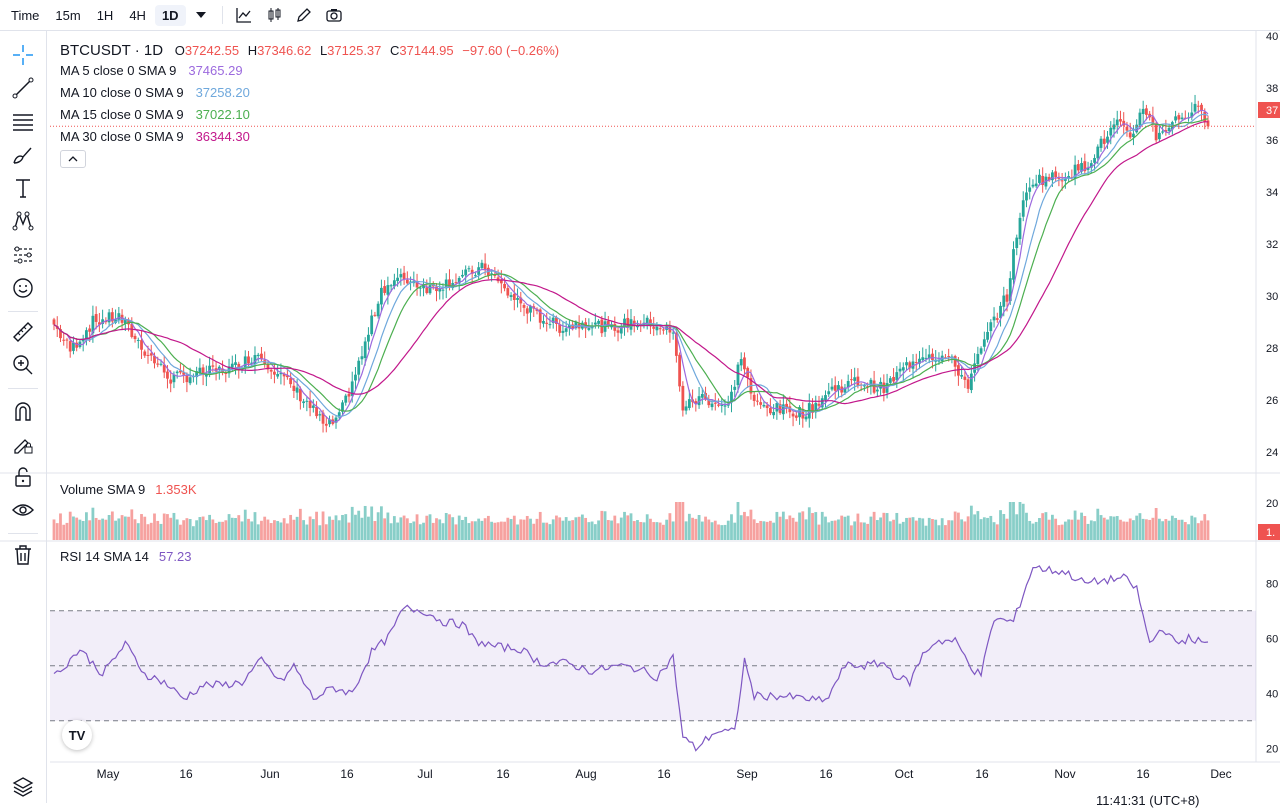 The width and height of the screenshot is (1280, 808). What do you see at coordinates (631, 521) in the screenshot?
I see `volume-bars` at bounding box center [631, 521].